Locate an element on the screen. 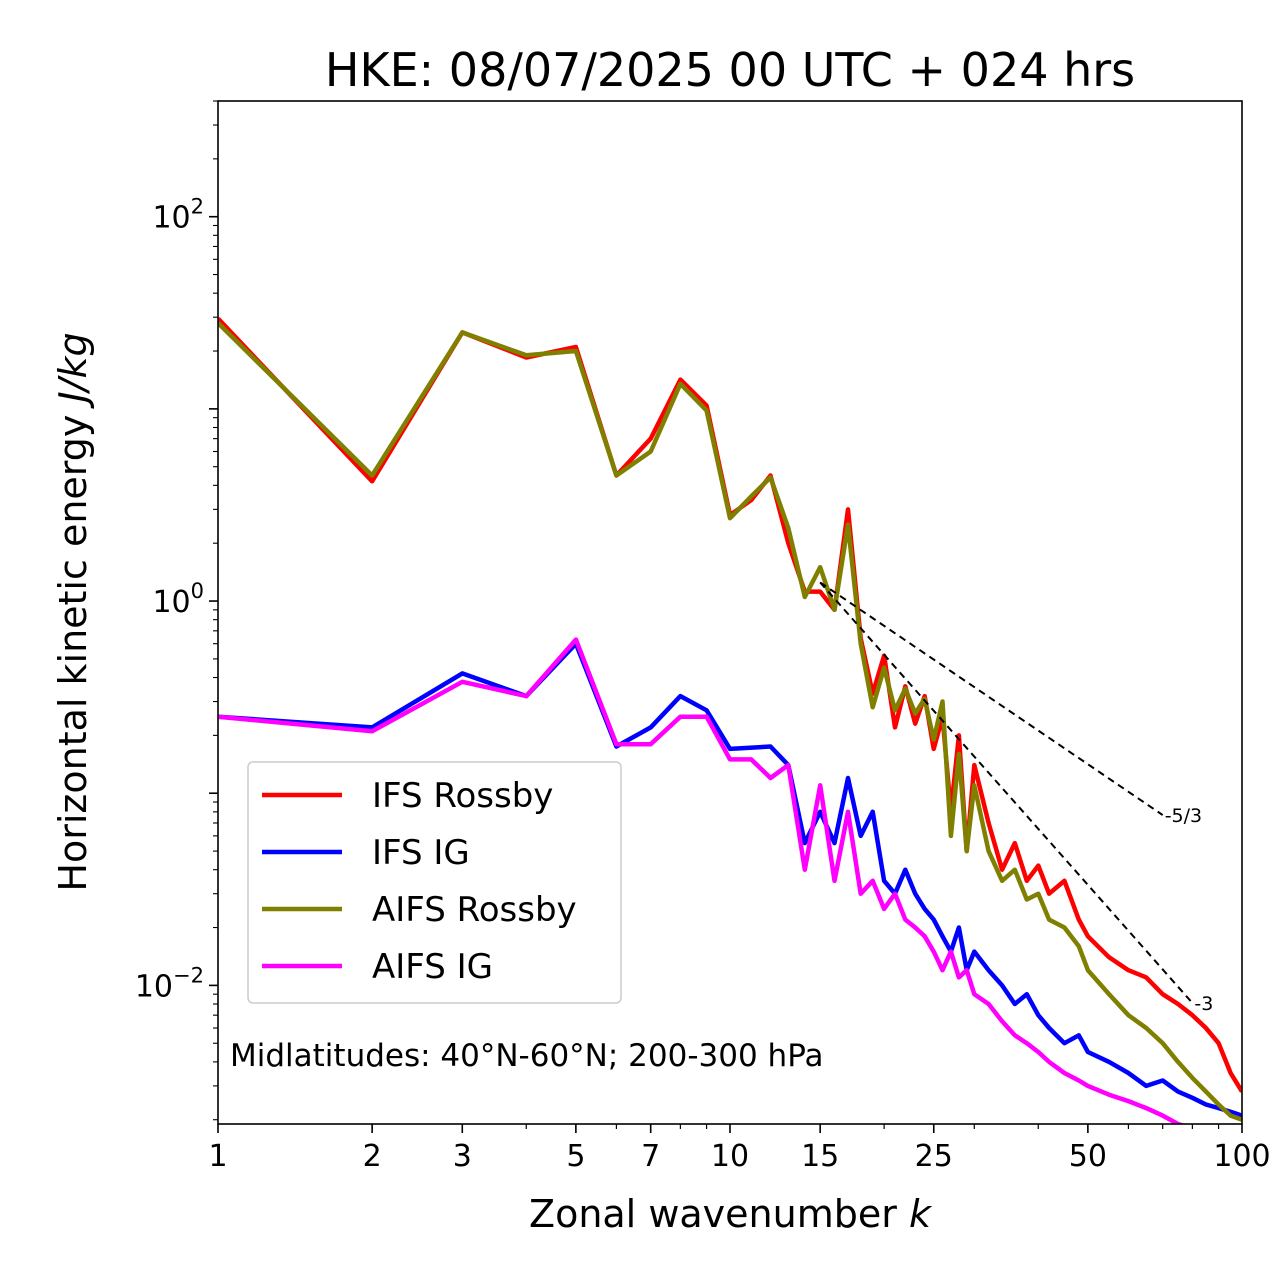 This screenshot has width=1280, height=1288. y-axis-title: Horizontal kinetic energy J/kg is located at coordinates (73, 611).